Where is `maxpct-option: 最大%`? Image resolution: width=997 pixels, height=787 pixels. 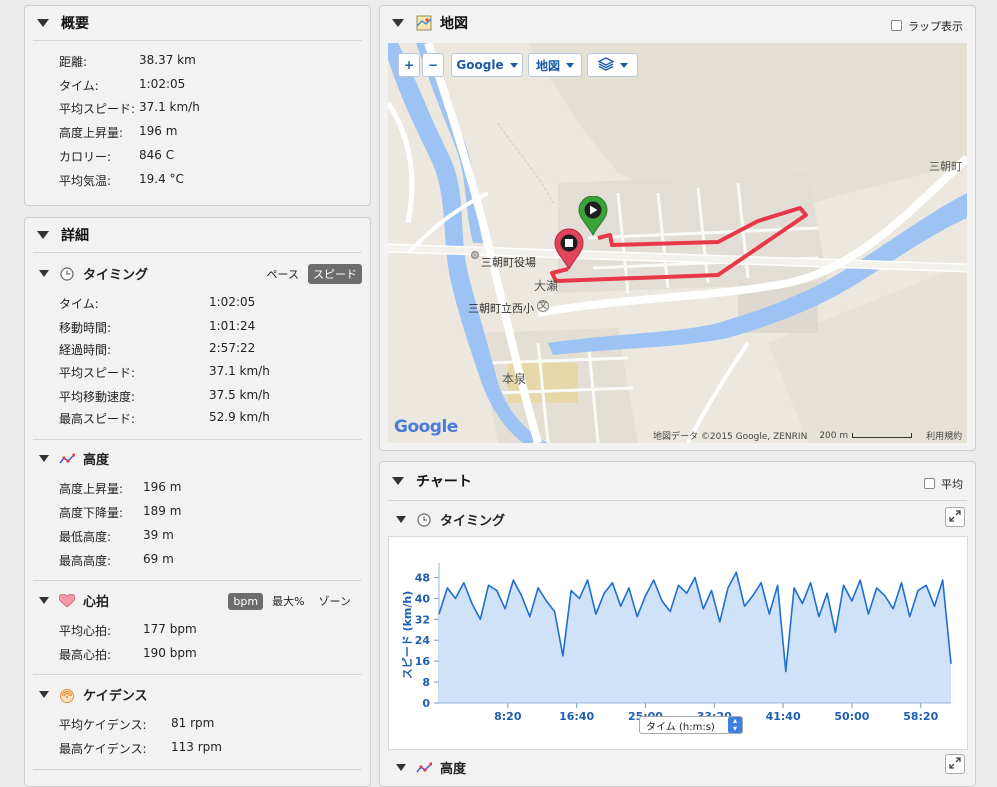
maxpct-option: 最大% is located at coordinates (288, 601).